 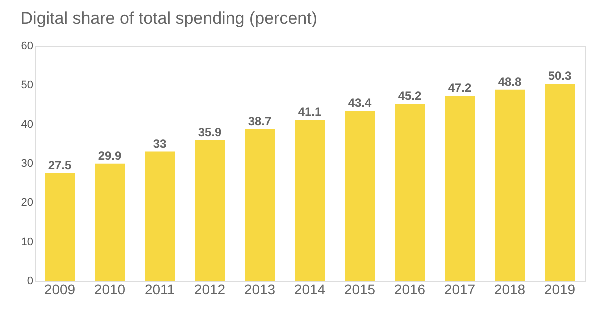 I want to click on x-tick-label: 2018, so click(x=510, y=290).